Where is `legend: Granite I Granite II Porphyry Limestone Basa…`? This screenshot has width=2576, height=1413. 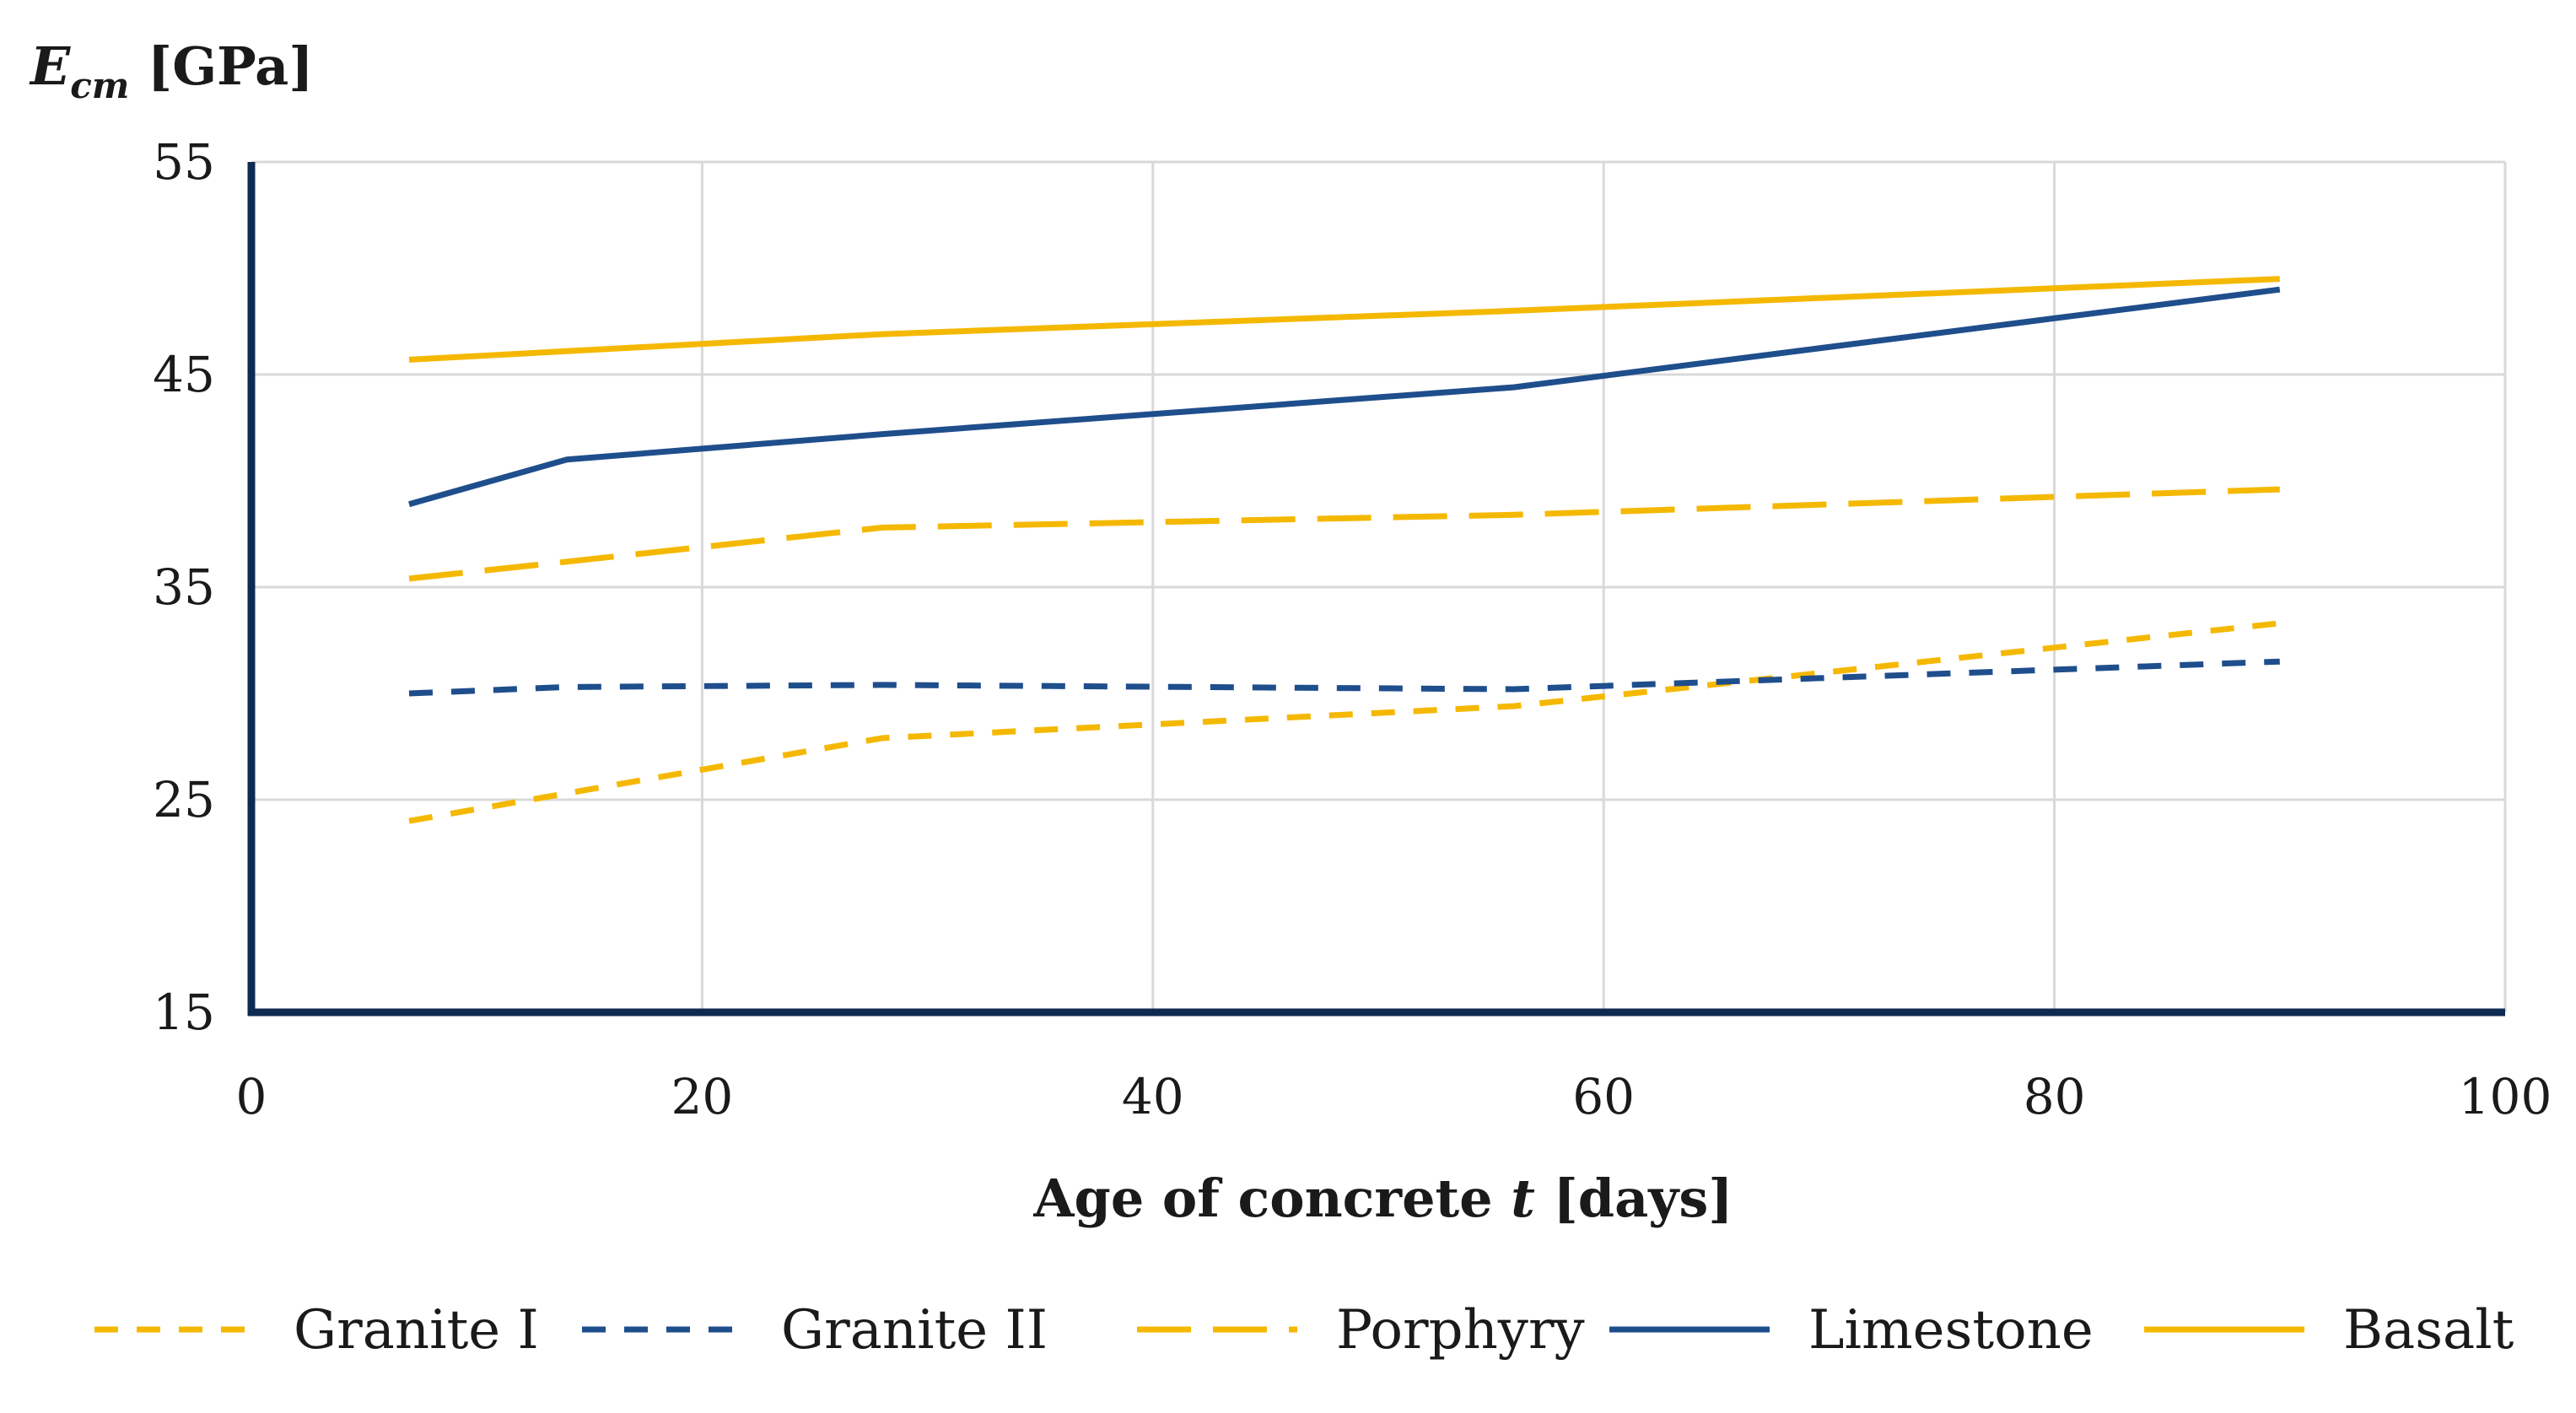 legend: Granite I Granite II Porphyry Limestone Basa… is located at coordinates (1304, 1330).